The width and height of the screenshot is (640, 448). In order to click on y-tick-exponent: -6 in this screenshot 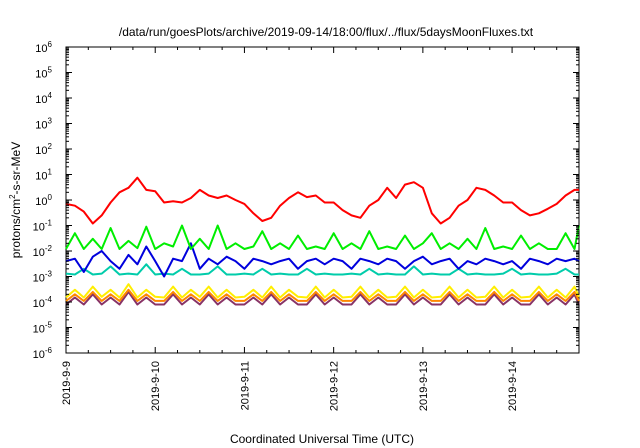, I will do `click(49, 350)`.